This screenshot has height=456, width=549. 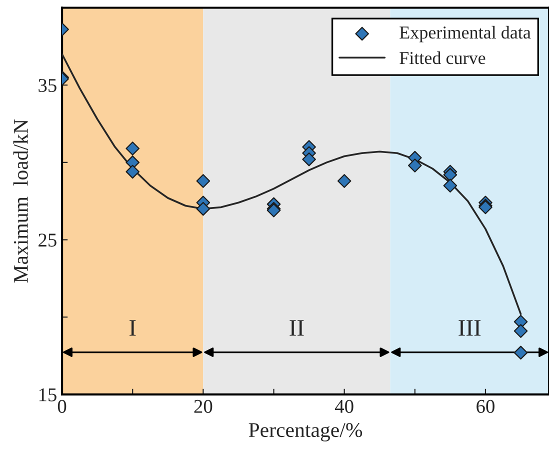 What do you see at coordinates (443, 57) in the screenshot?
I see `legend-label: Fitted curve` at bounding box center [443, 57].